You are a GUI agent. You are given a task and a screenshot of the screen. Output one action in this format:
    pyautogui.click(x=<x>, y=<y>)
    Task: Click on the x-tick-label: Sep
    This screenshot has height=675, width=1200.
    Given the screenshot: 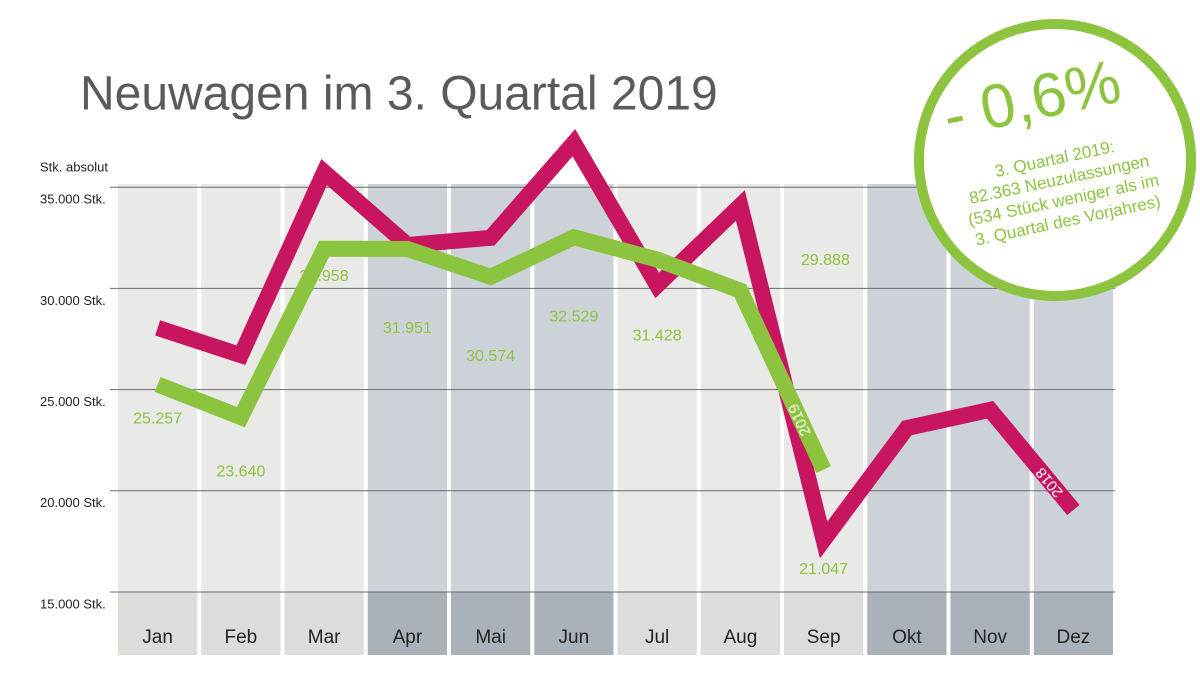 What is the action you would take?
    pyautogui.click(x=824, y=637)
    